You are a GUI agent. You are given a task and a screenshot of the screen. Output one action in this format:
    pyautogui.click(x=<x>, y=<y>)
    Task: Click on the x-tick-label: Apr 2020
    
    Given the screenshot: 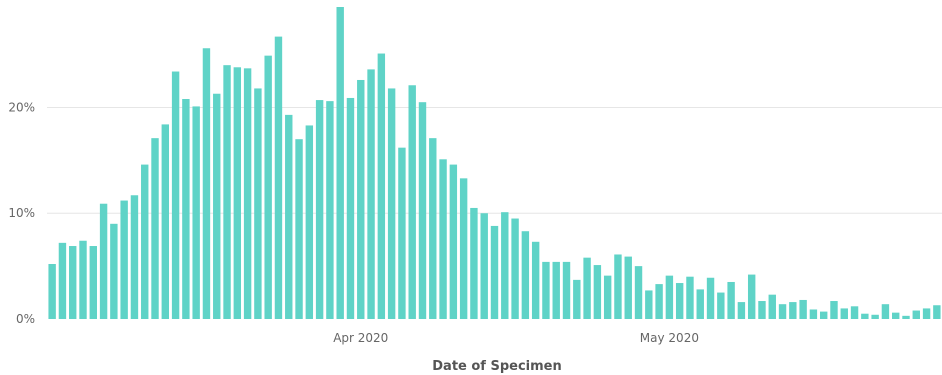 What is the action you would take?
    pyautogui.click(x=360, y=338)
    